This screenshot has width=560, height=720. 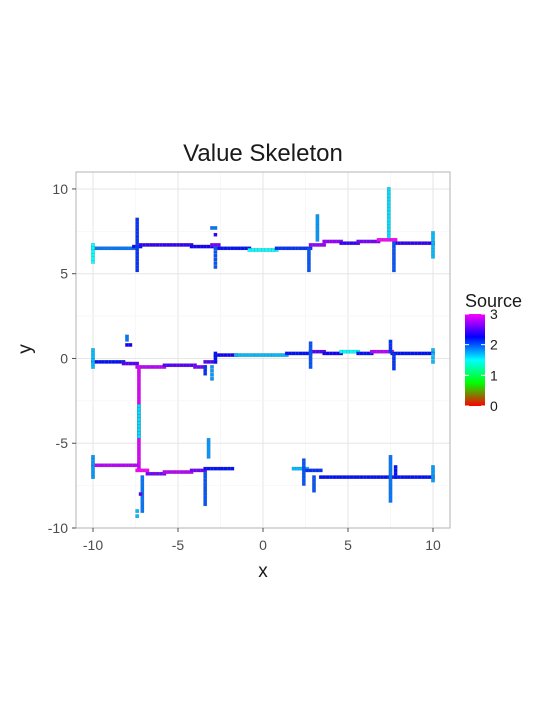 What do you see at coordinates (433, 545) in the screenshot?
I see `x-tick-label: 10` at bounding box center [433, 545].